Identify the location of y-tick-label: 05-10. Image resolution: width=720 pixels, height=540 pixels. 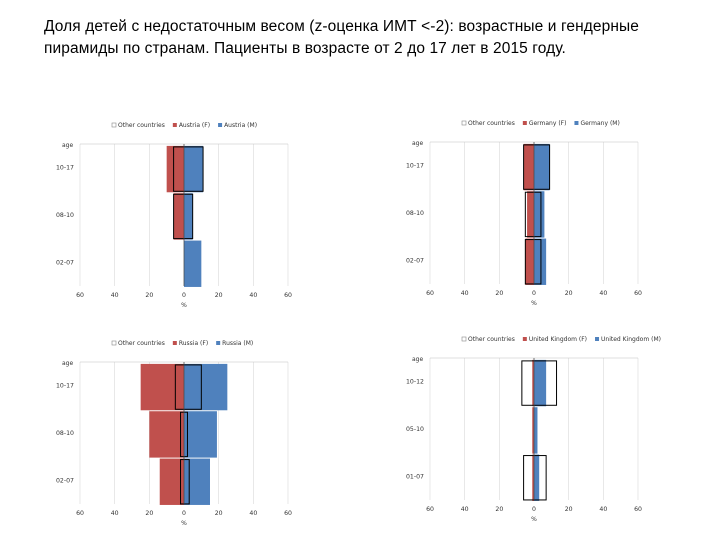
(415, 429).